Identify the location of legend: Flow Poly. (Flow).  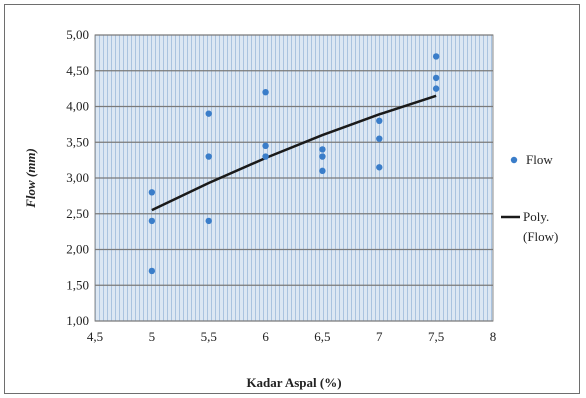
(529, 198).